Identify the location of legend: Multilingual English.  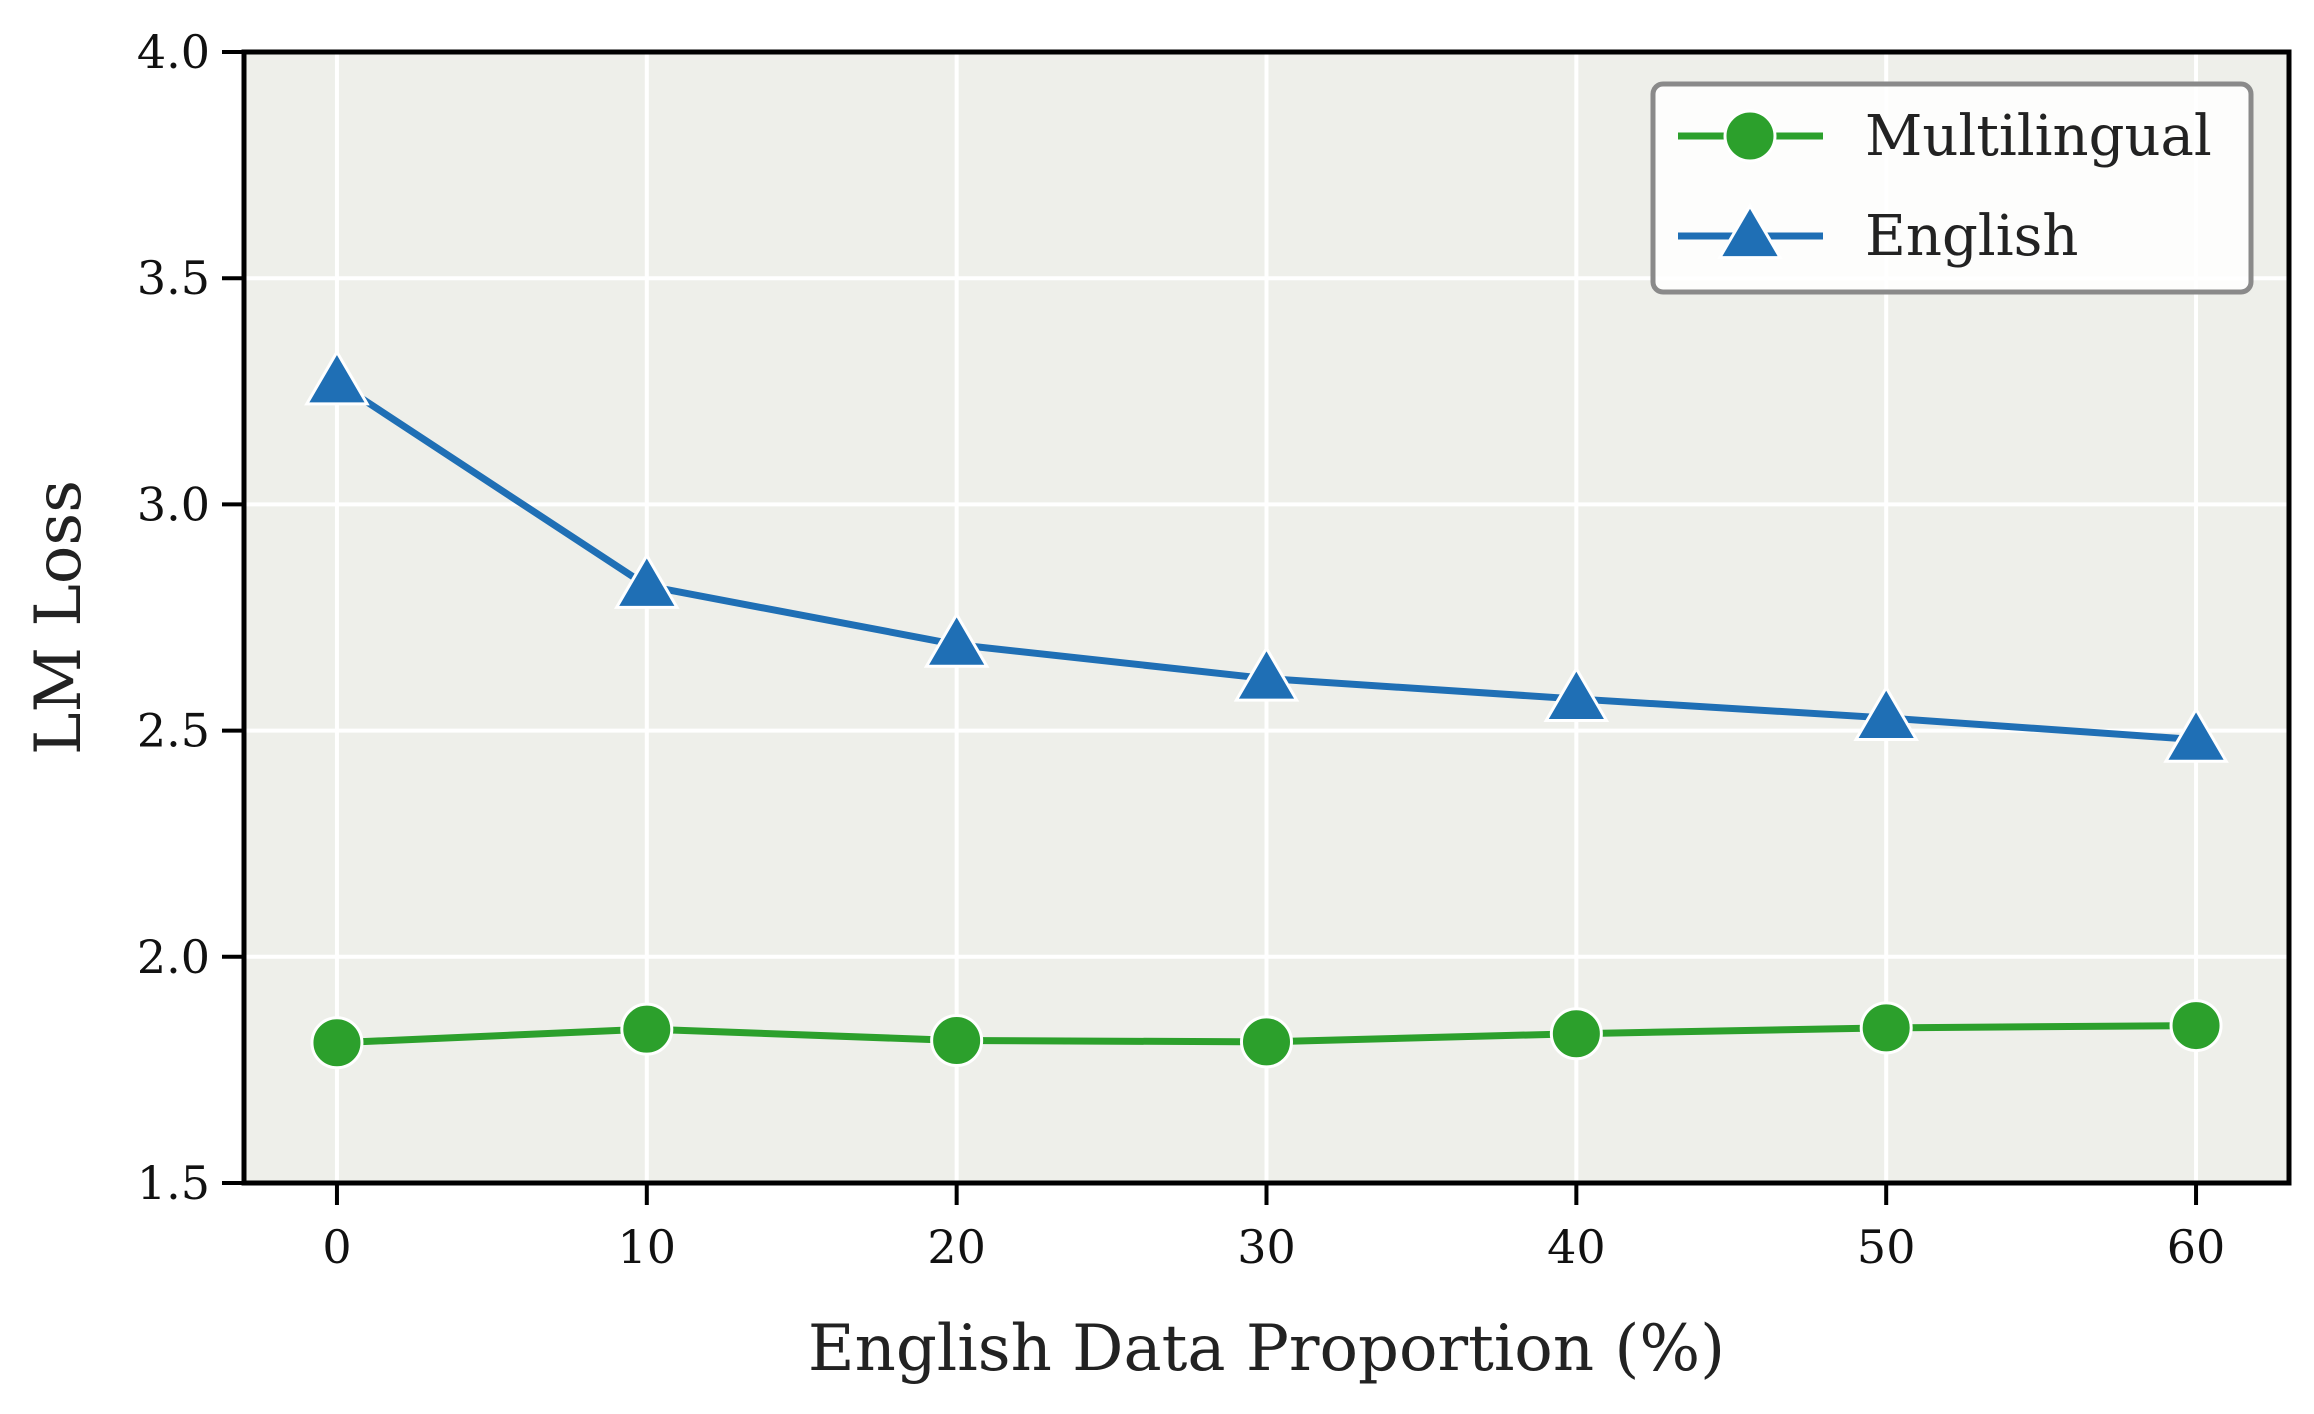
(1952, 188).